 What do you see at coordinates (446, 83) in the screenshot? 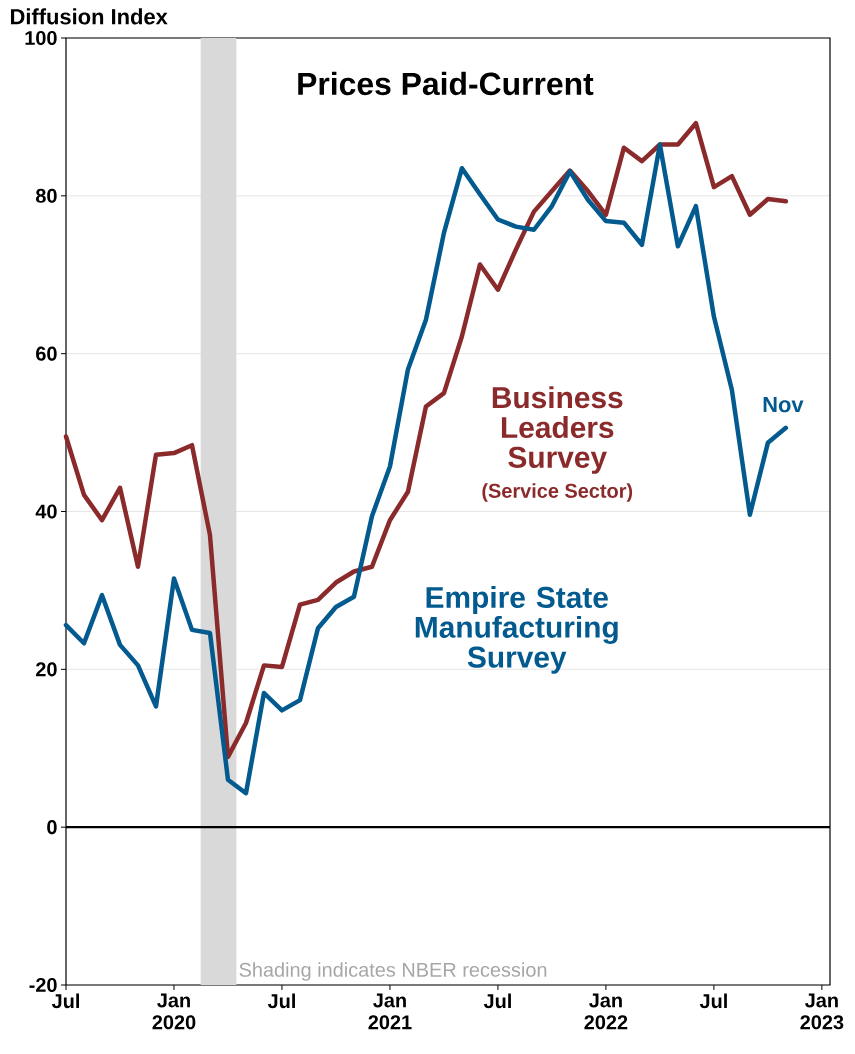
I see `text: Prices Paid-Current` at bounding box center [446, 83].